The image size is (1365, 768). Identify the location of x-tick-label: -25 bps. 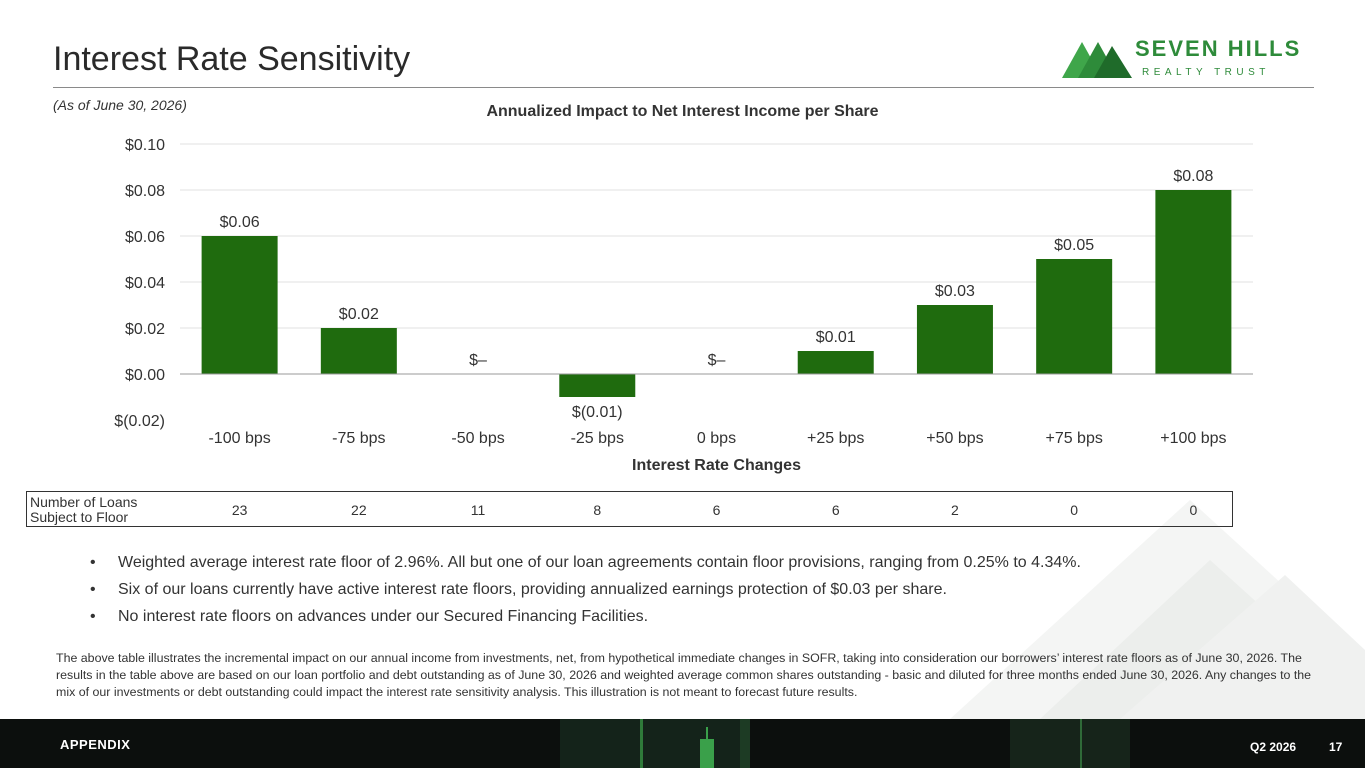
(597, 438).